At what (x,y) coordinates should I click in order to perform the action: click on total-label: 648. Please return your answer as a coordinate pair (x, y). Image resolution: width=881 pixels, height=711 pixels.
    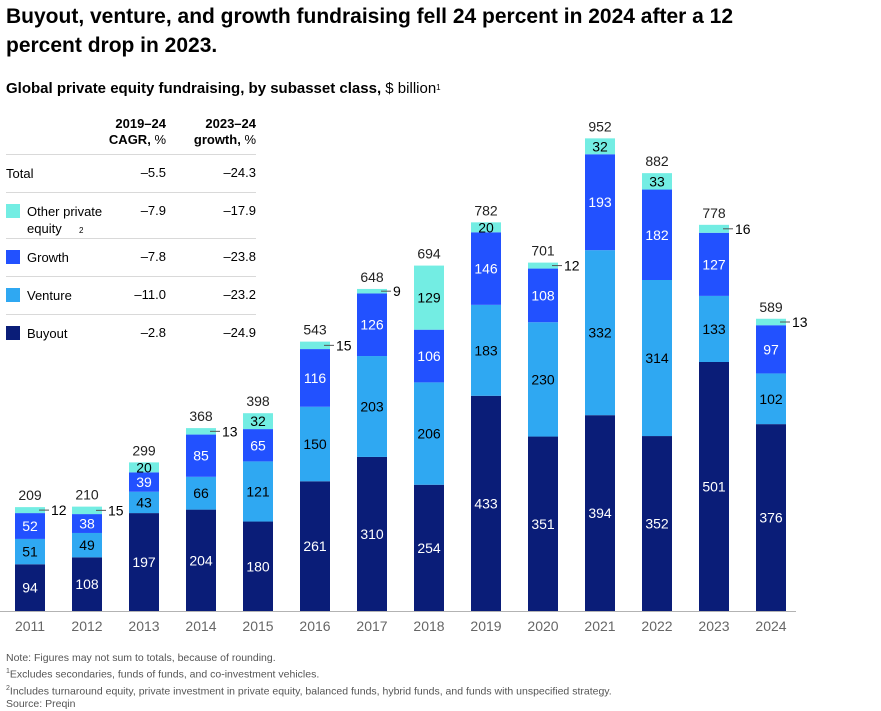
    Looking at the image, I should click on (372, 277).